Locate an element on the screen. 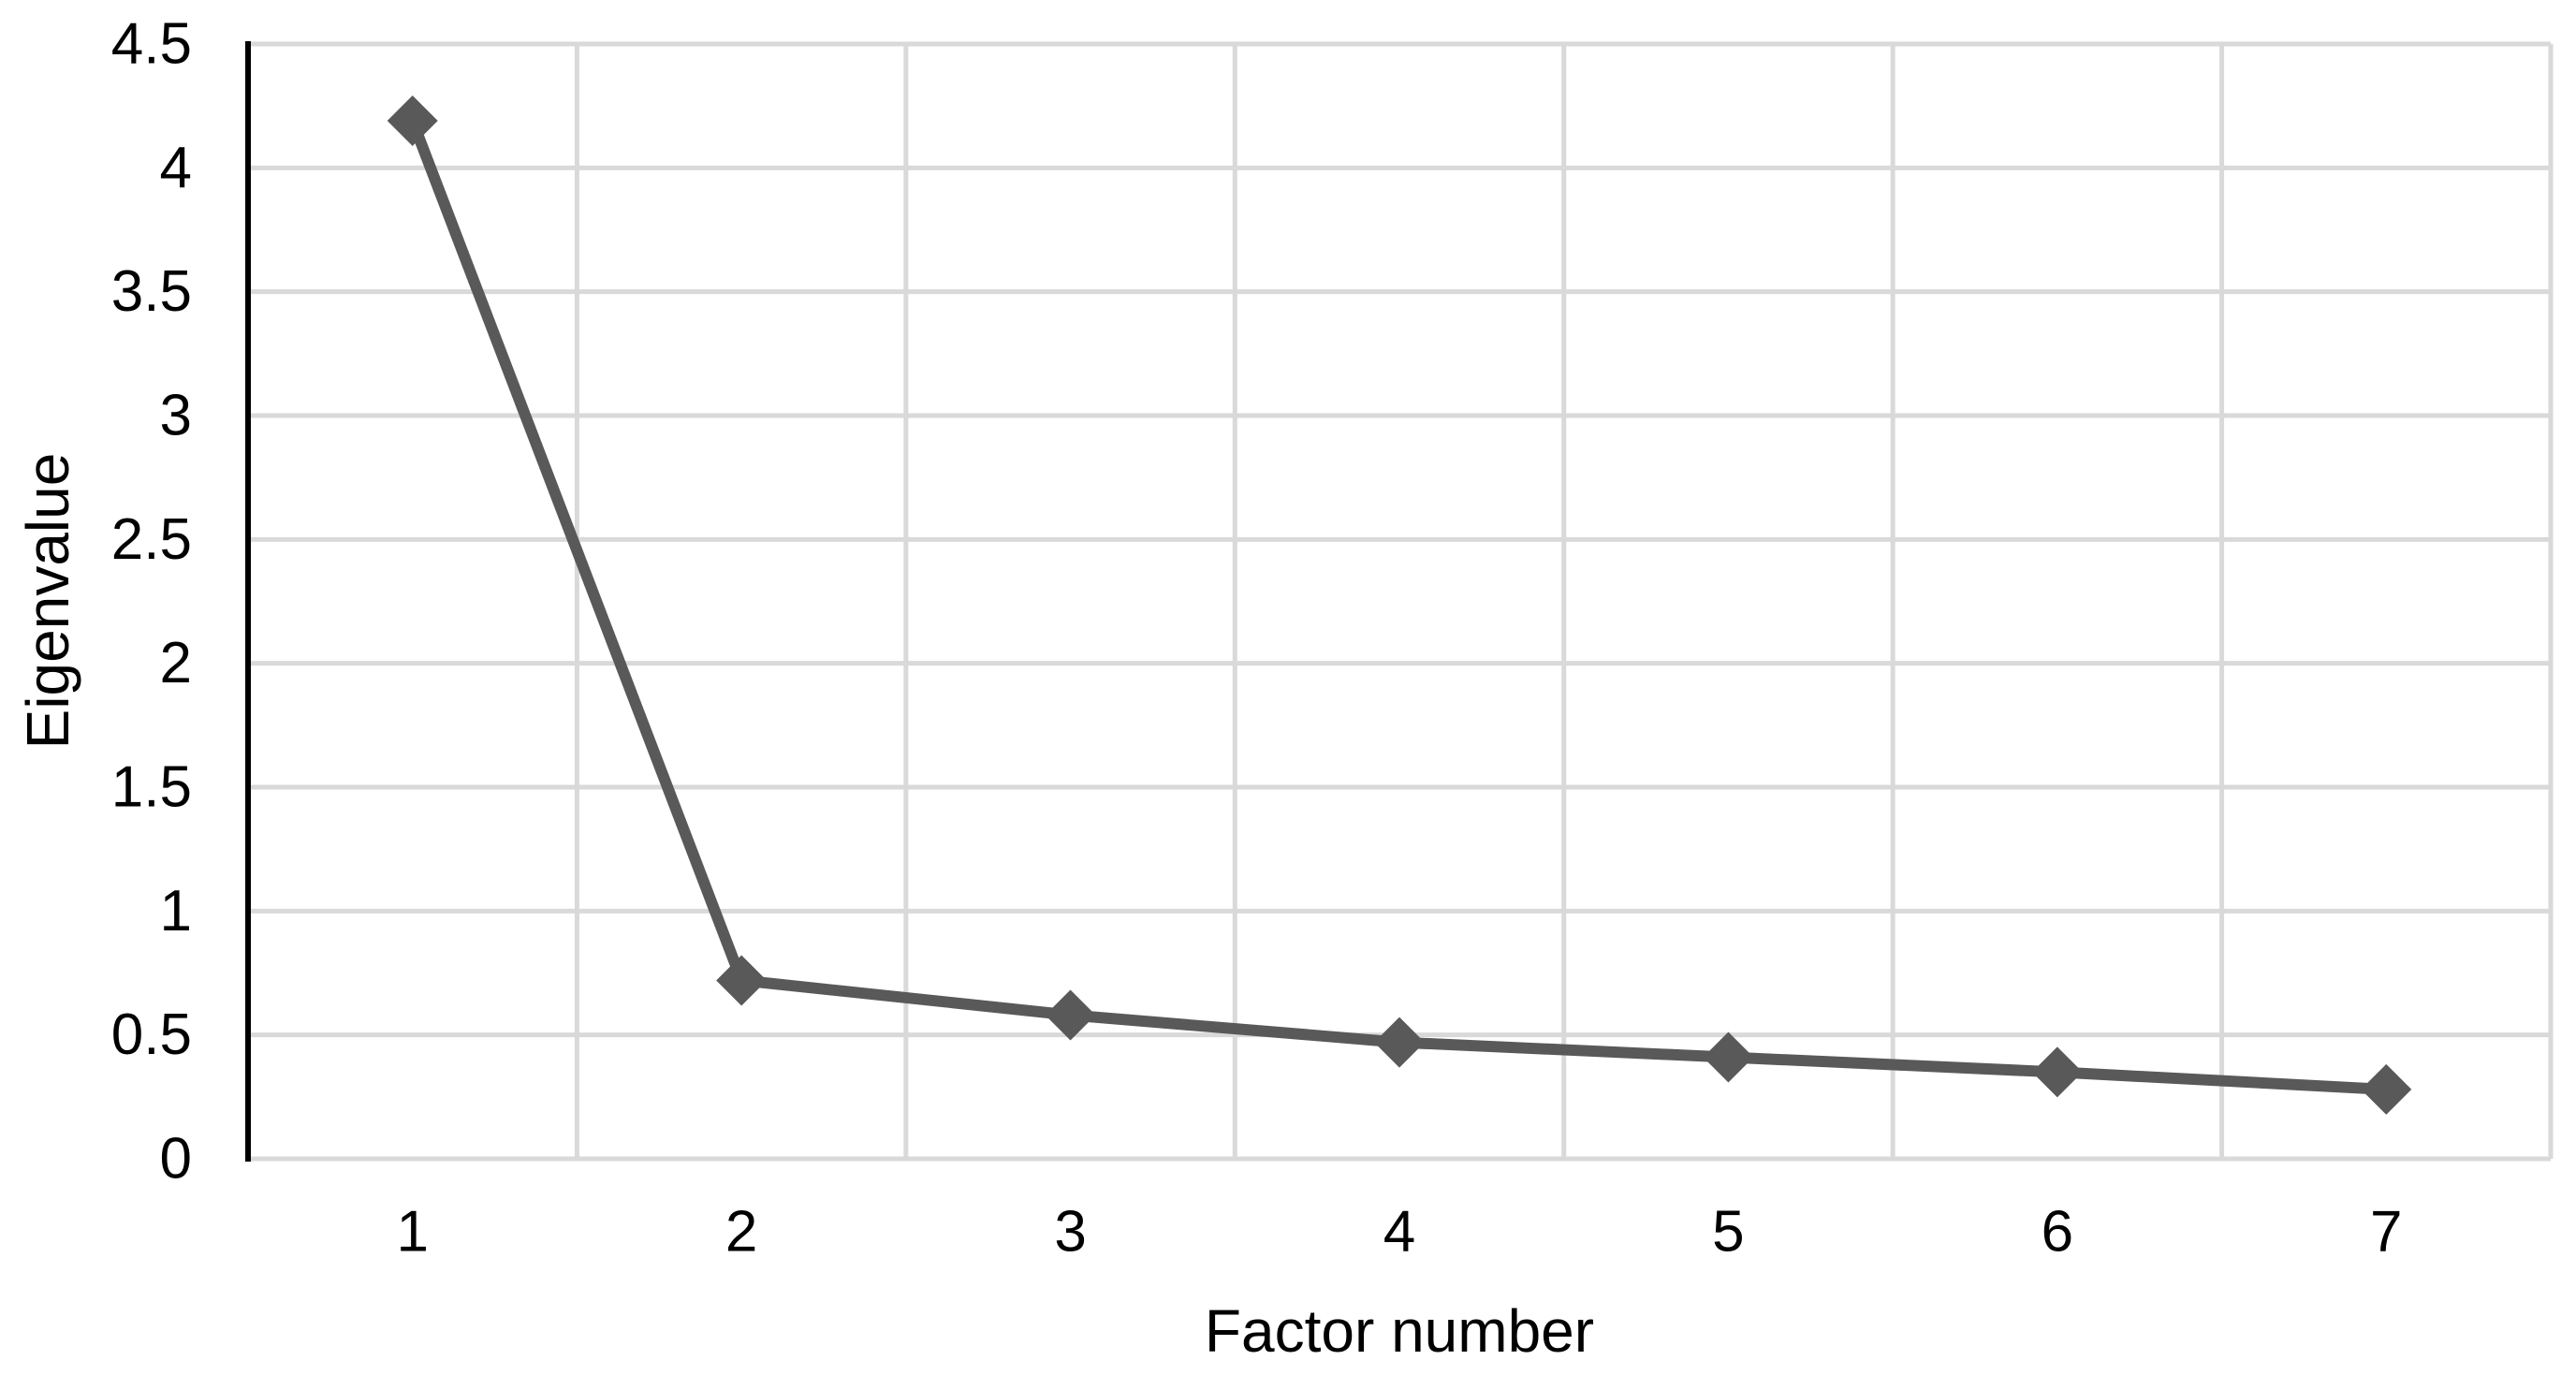 The width and height of the screenshot is (2576, 1375). x-tick-label: 5 is located at coordinates (1728, 1232).